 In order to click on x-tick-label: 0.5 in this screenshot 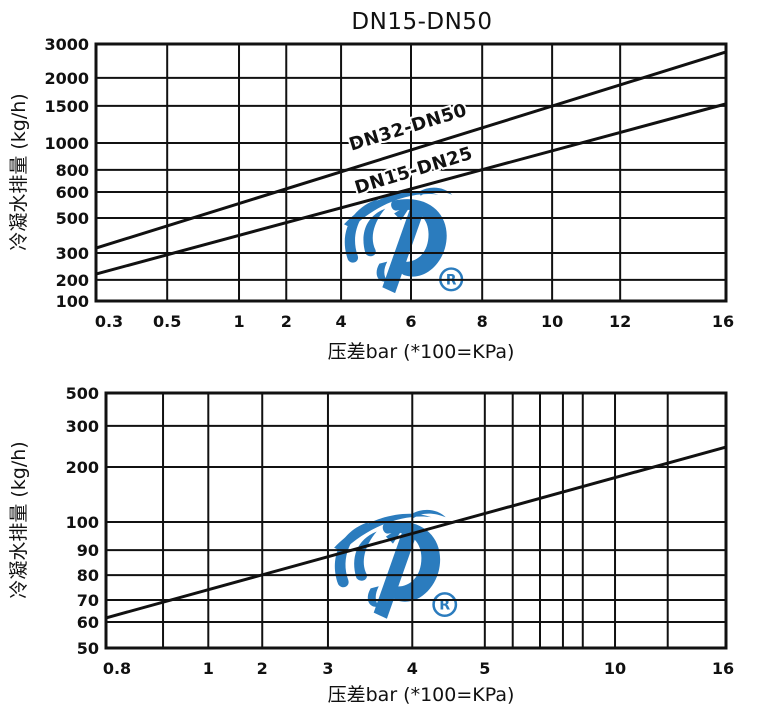, I will do `click(167, 321)`.